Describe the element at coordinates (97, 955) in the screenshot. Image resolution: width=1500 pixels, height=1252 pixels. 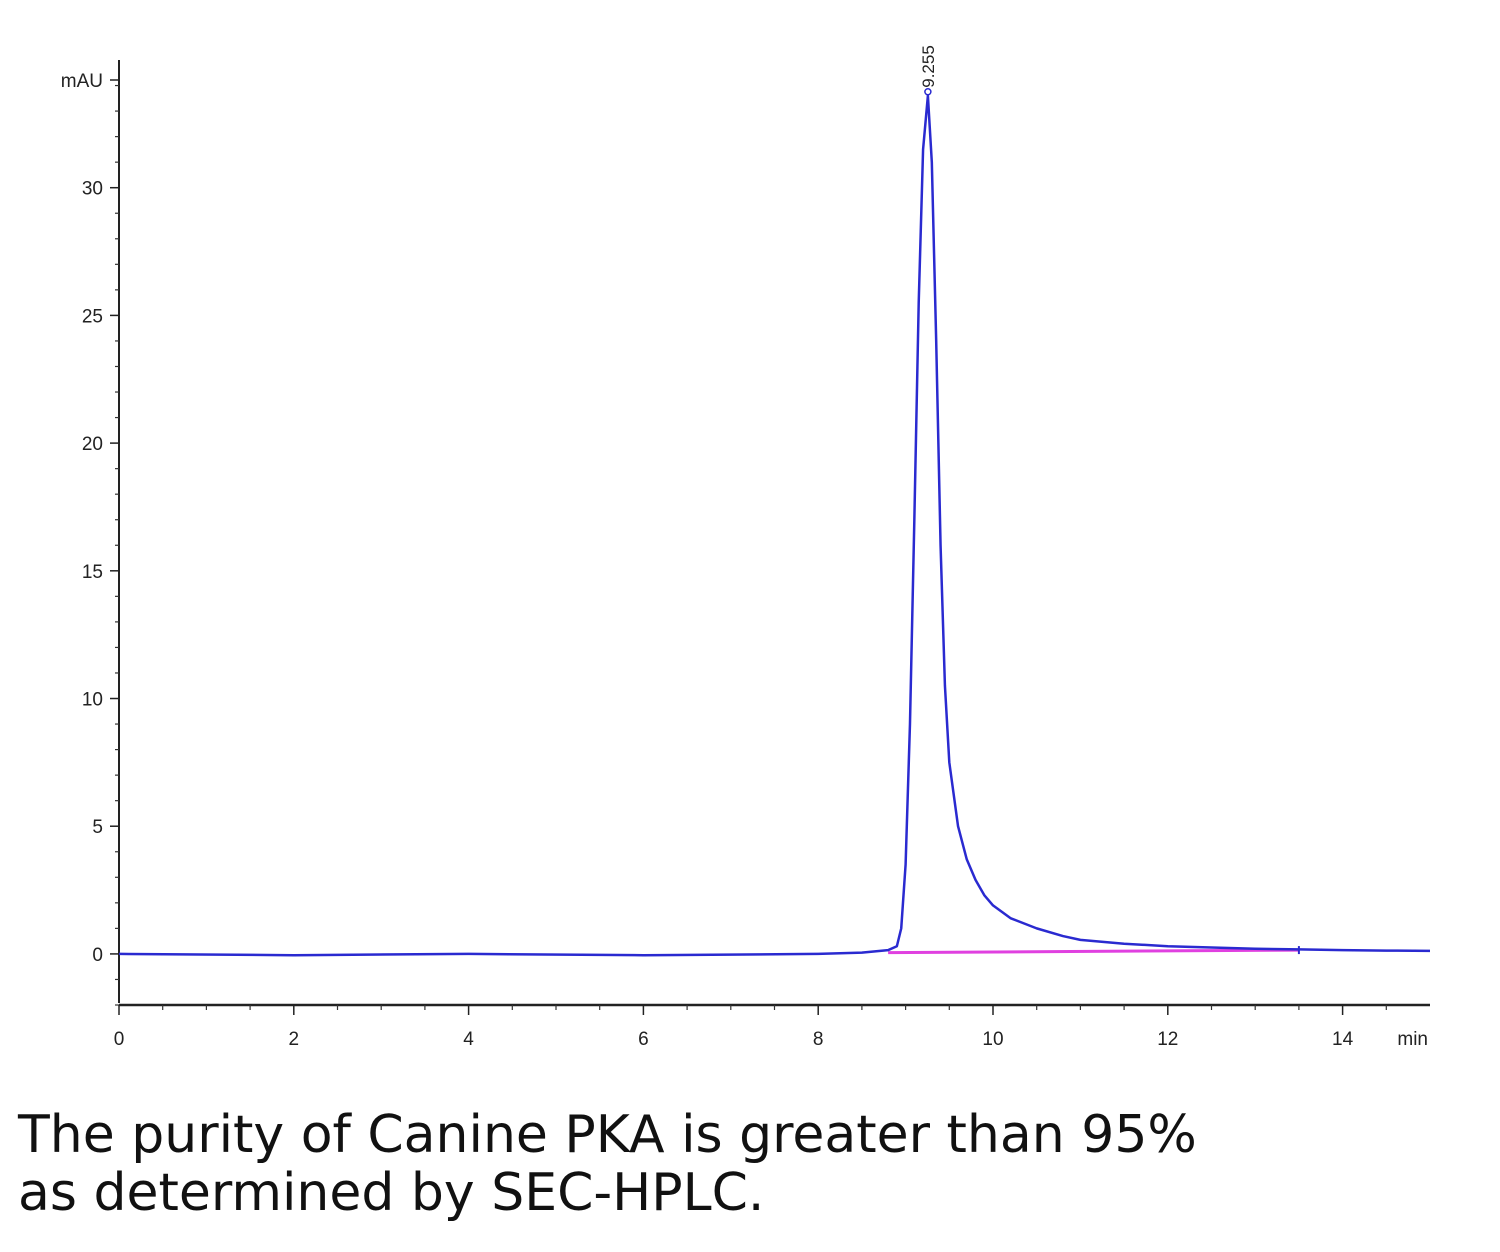
I see `y-tick-label: 0` at that location.